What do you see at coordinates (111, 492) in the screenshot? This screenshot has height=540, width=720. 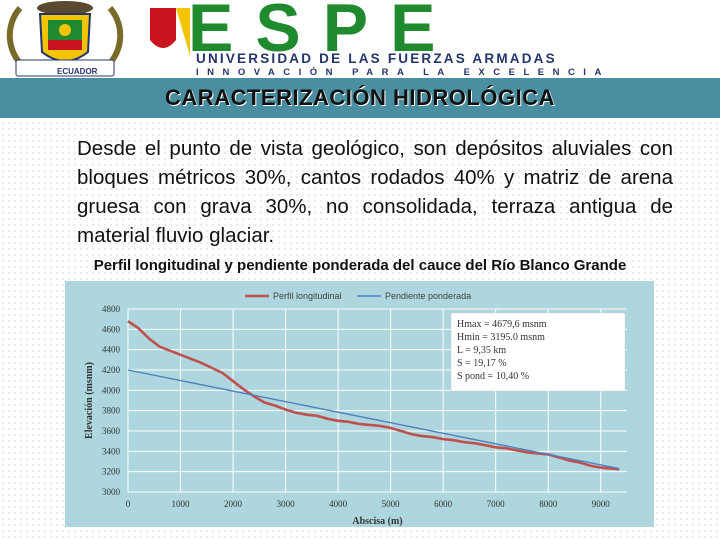 I see `y-tick-label: 3000` at bounding box center [111, 492].